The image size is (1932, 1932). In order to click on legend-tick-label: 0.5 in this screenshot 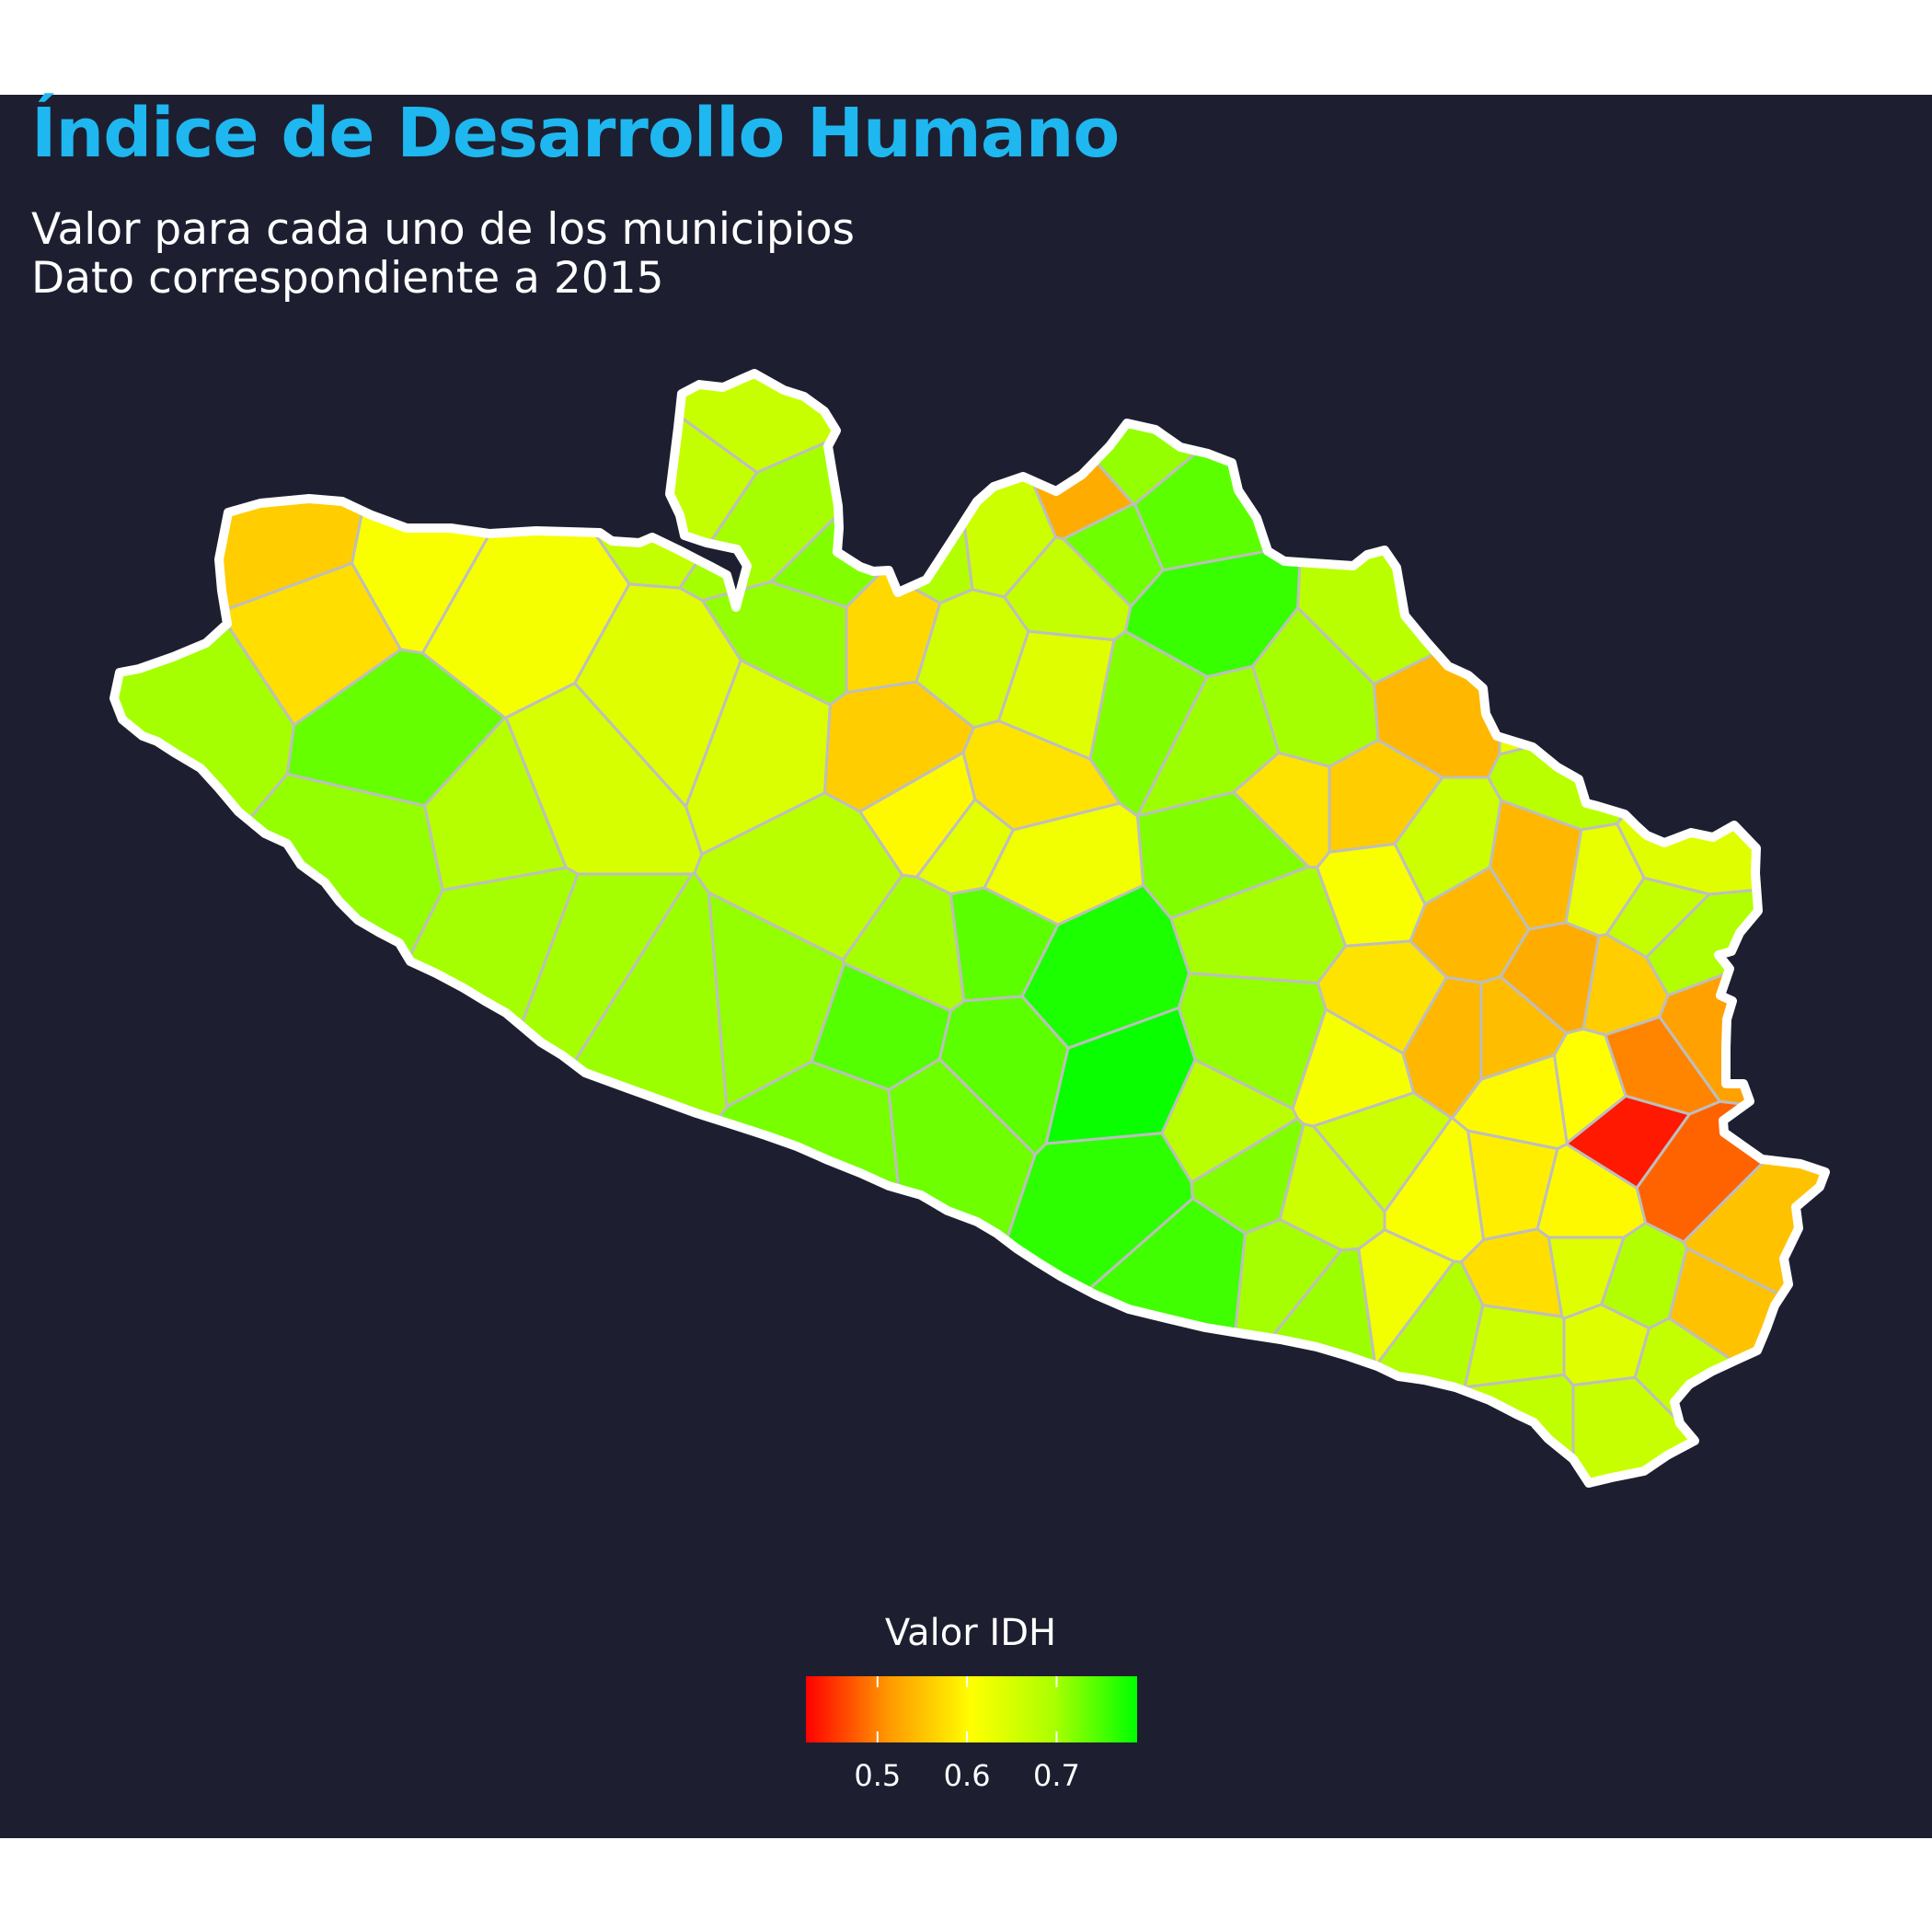, I will do `click(878, 1775)`.